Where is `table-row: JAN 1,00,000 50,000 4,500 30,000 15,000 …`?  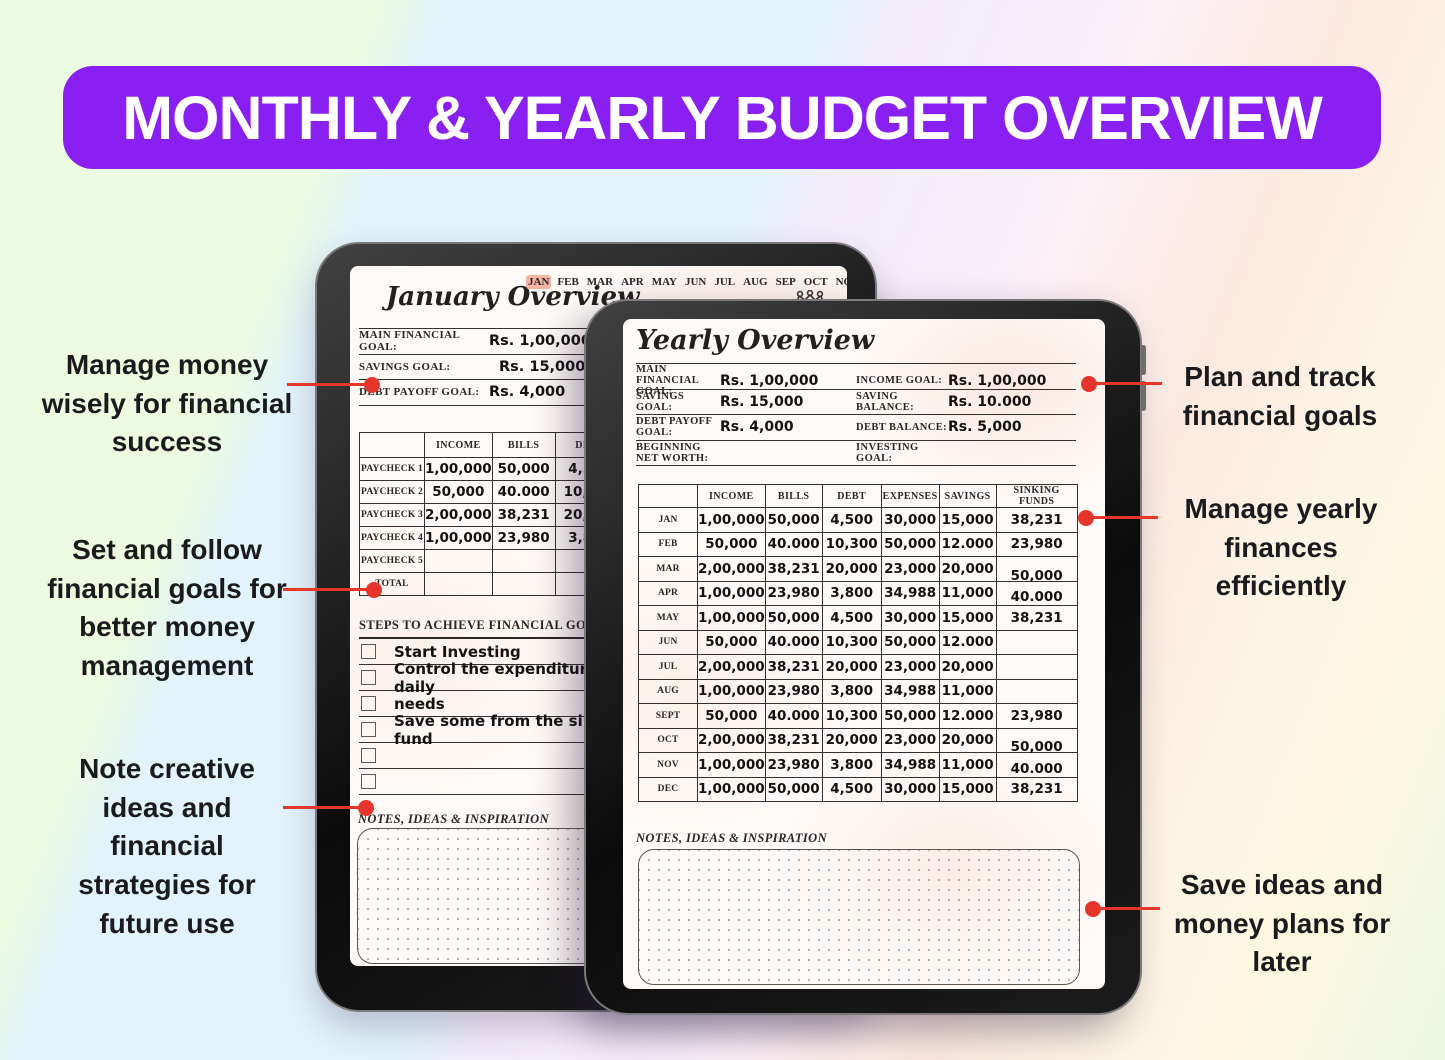 table-row: JAN 1,00,000 50,000 4,500 30,000 15,000 … is located at coordinates (858, 520).